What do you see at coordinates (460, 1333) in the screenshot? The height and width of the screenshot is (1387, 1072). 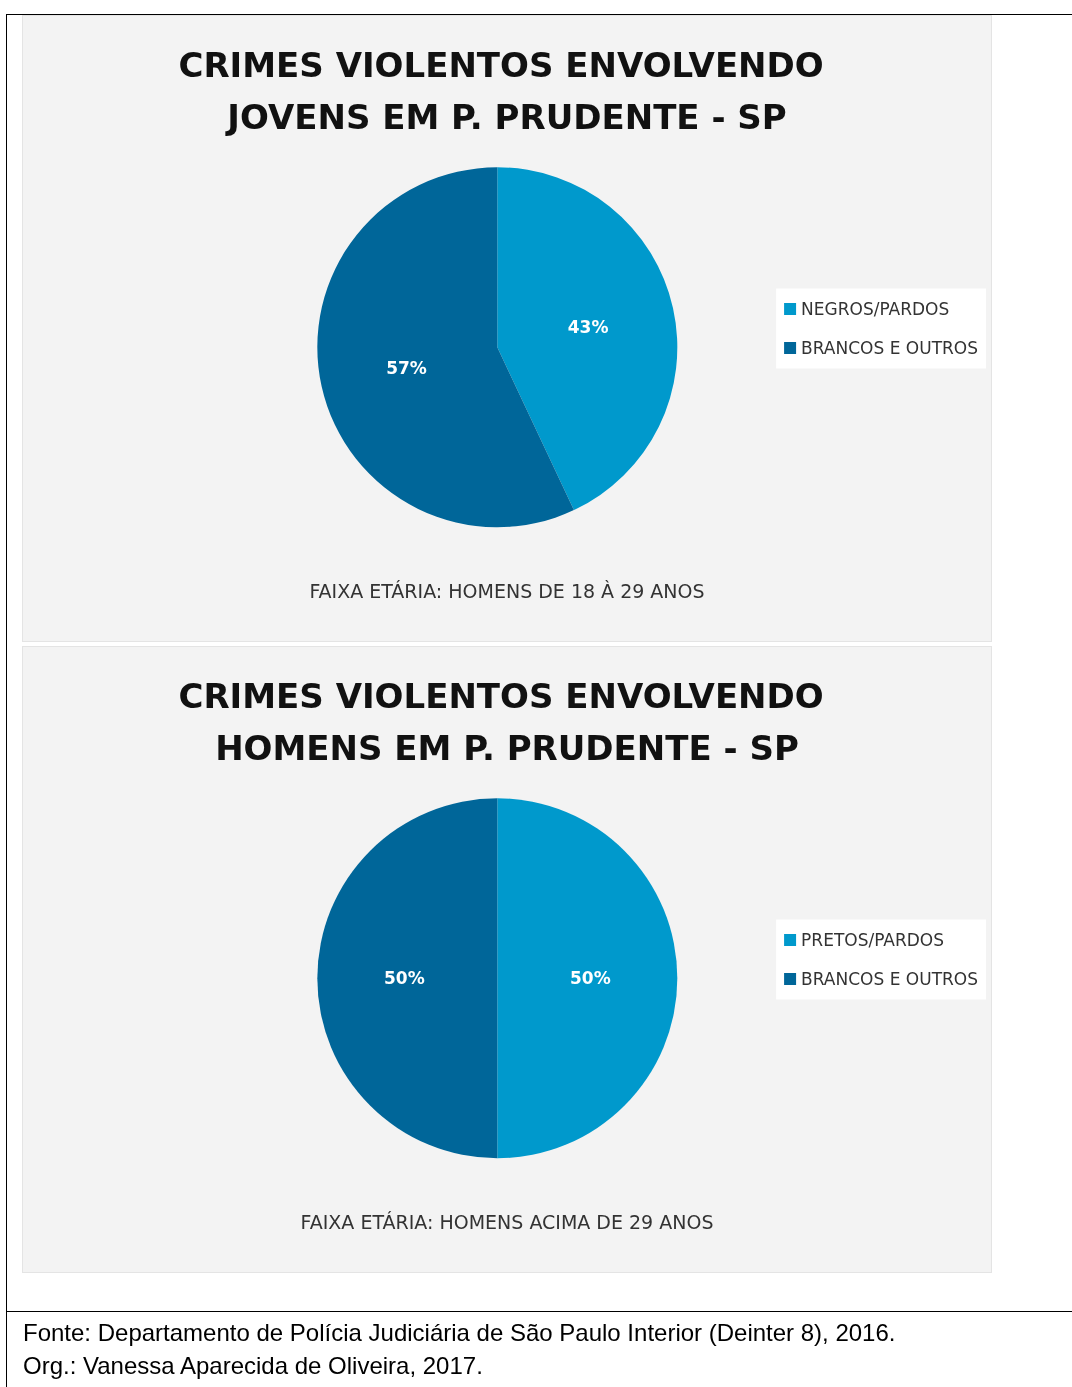 I see `source-note: Fonte: Departamento de Polícia Judiciária de São Paulo Interior (Deinter 8), 2016.` at bounding box center [460, 1333].